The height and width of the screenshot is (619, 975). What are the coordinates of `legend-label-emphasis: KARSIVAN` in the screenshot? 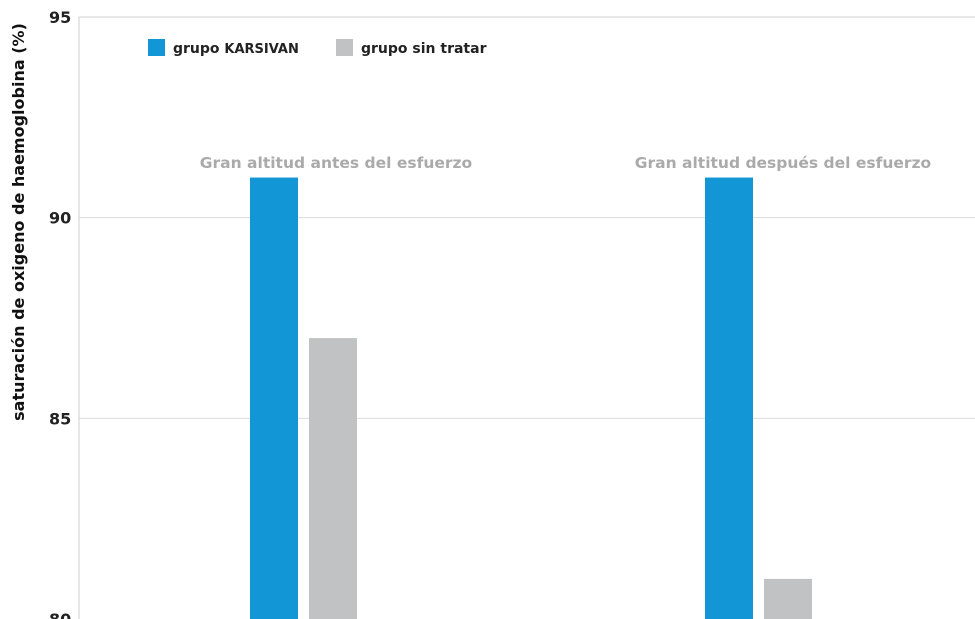 It's located at (261, 49).